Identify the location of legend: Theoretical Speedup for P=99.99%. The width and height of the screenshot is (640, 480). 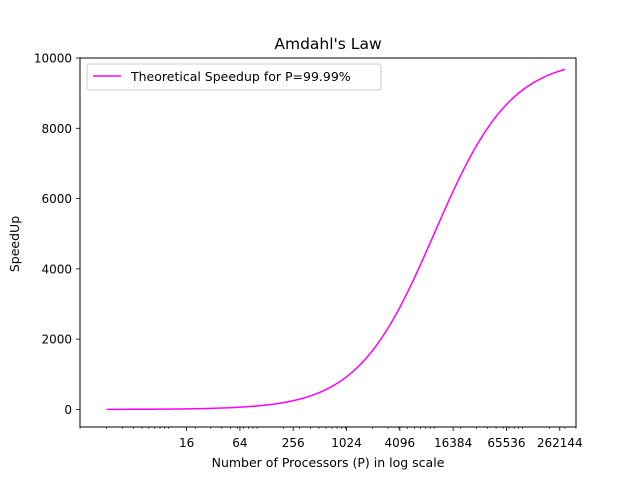
(234, 77).